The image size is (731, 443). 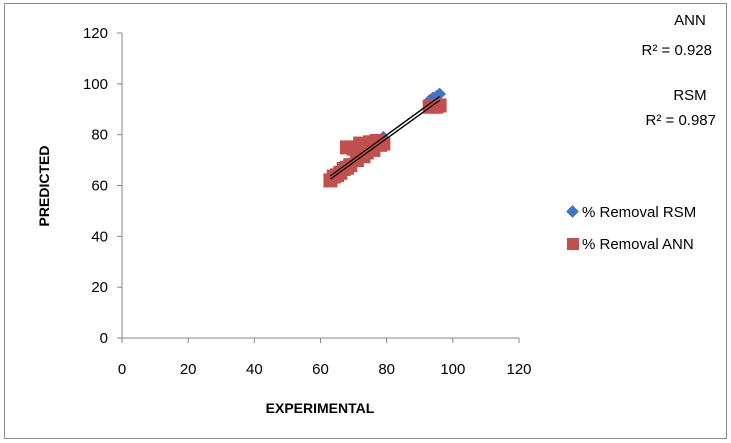 I want to click on rsm-r2-label: R² = 0.987, so click(x=681, y=120).